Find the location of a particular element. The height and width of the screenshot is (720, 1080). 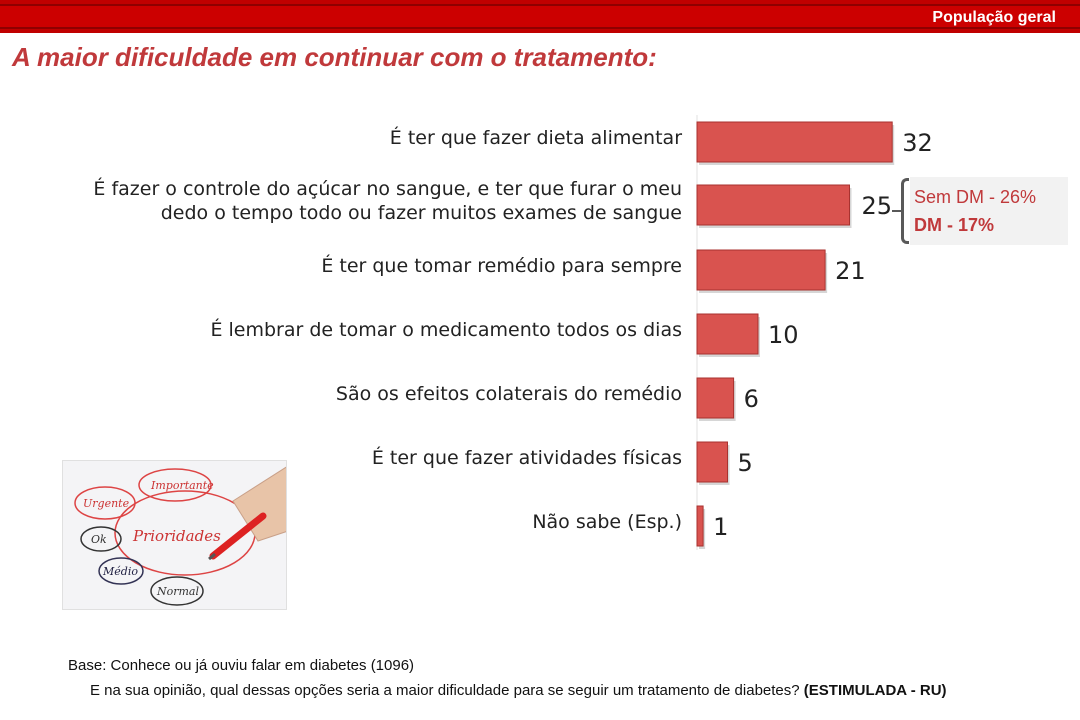

category-label-2: É ter que tomar remédio para sempre is located at coordinates (342, 266).